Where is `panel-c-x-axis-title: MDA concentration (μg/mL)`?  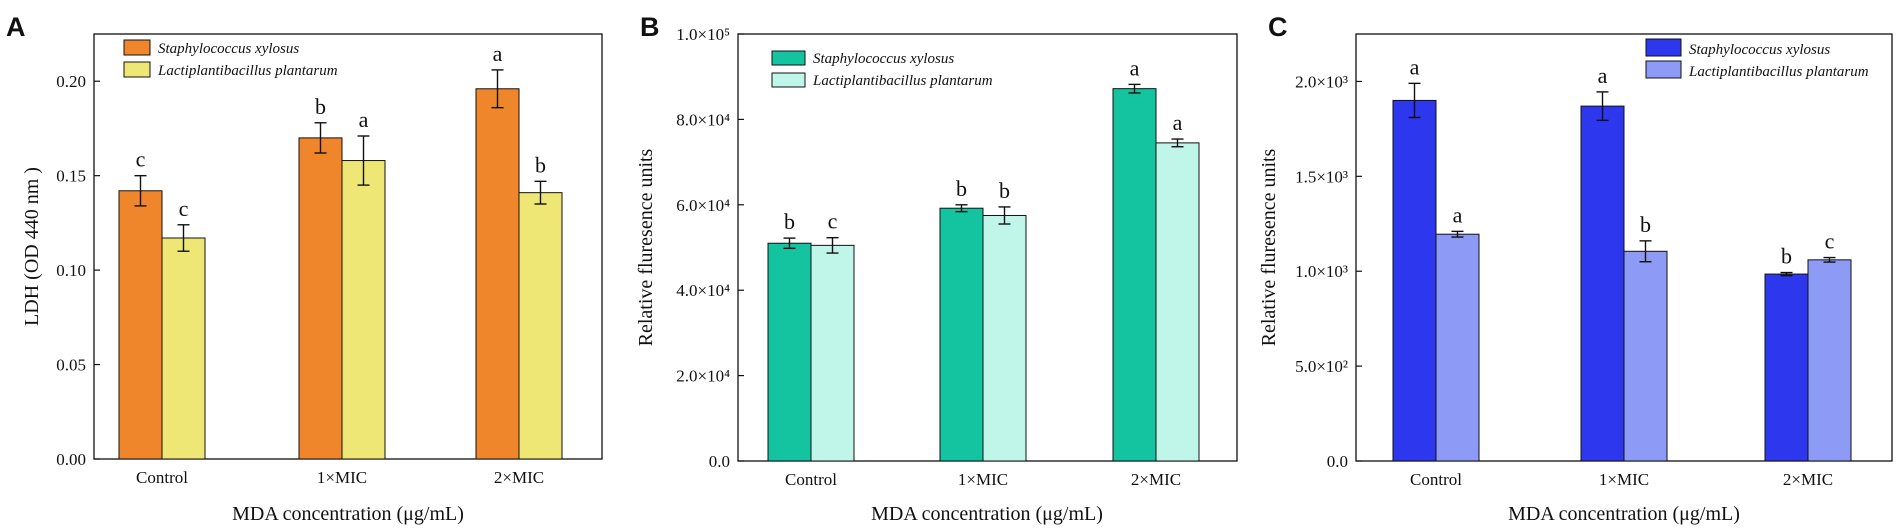 panel-c-x-axis-title: MDA concentration (μg/mL) is located at coordinates (1624, 514).